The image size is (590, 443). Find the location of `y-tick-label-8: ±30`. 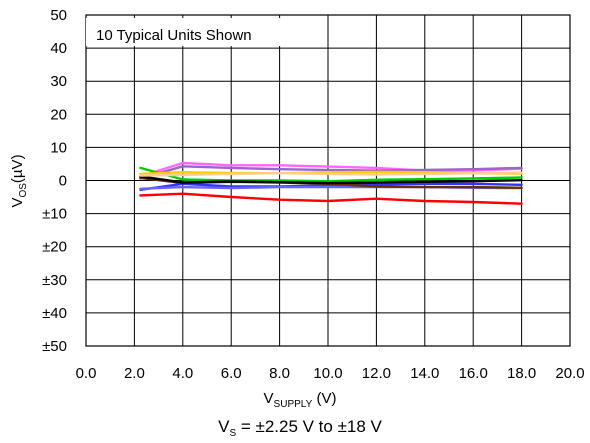

y-tick-label-8: ±30 is located at coordinates (54, 280).